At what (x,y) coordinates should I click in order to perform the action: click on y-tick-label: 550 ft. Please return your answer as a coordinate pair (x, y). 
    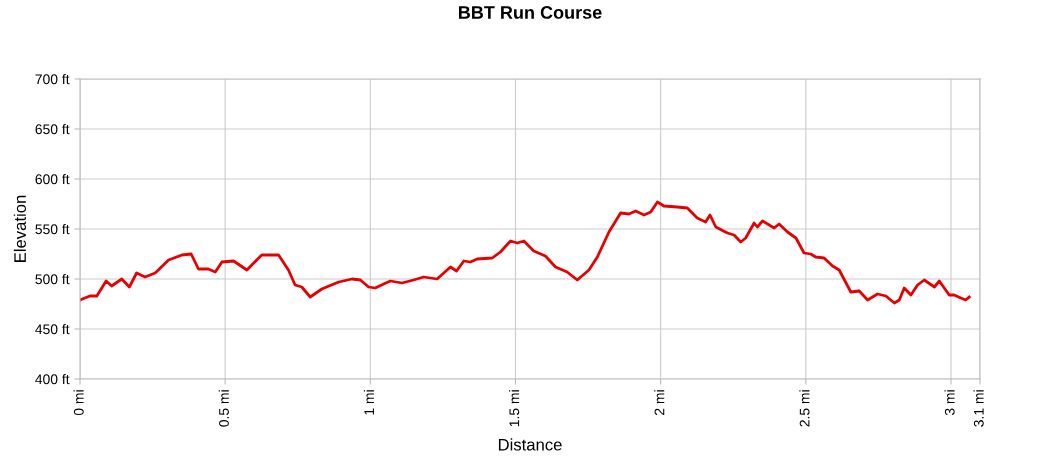
    Looking at the image, I should click on (52, 229).